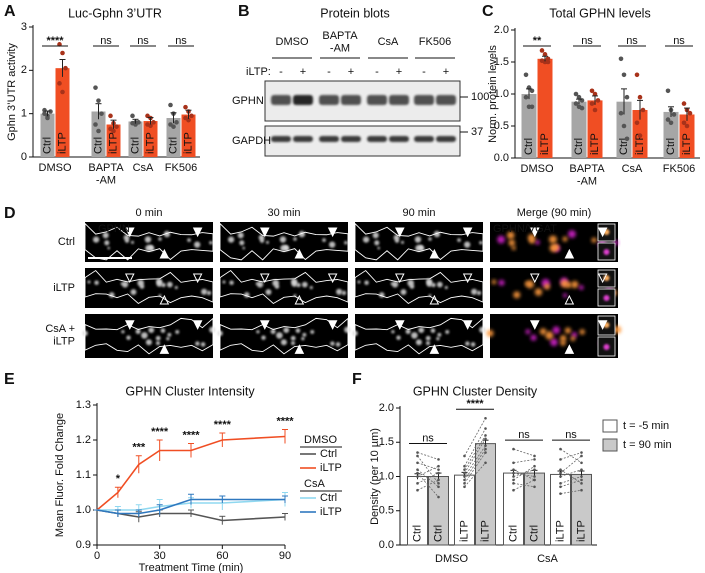 This screenshot has height=573, width=705. Describe the element at coordinates (115, 13) in the screenshot. I see `chart-title: Luc-Gphn 3’UTR` at that location.